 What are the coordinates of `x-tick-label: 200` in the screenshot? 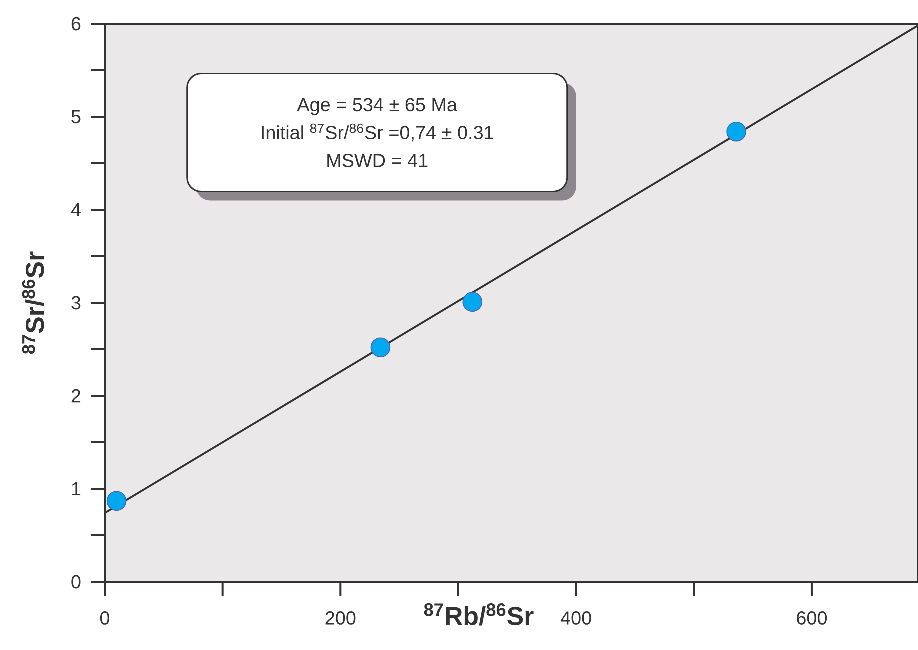 It's located at (341, 618).